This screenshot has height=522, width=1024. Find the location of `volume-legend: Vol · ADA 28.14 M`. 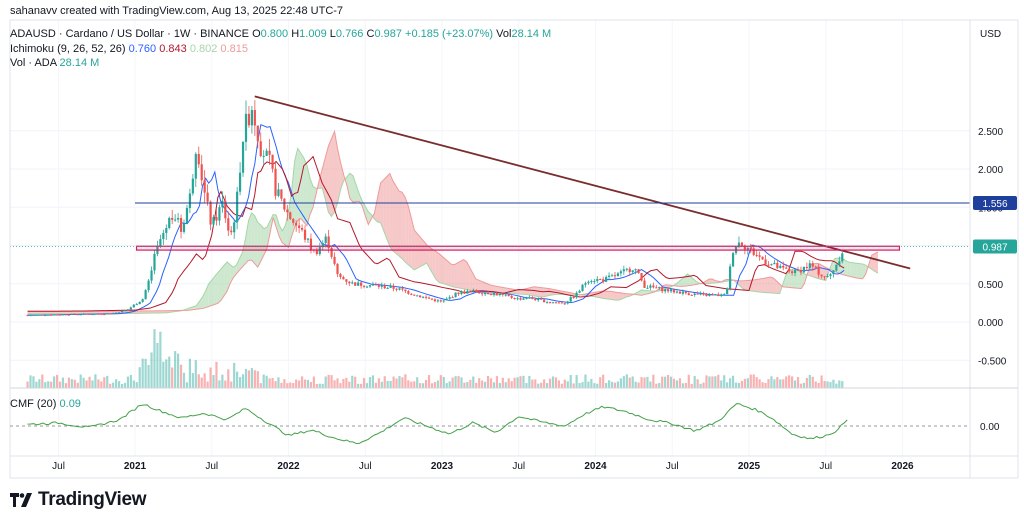

volume-legend: Vol · ADA 28.14 M is located at coordinates (54, 63).